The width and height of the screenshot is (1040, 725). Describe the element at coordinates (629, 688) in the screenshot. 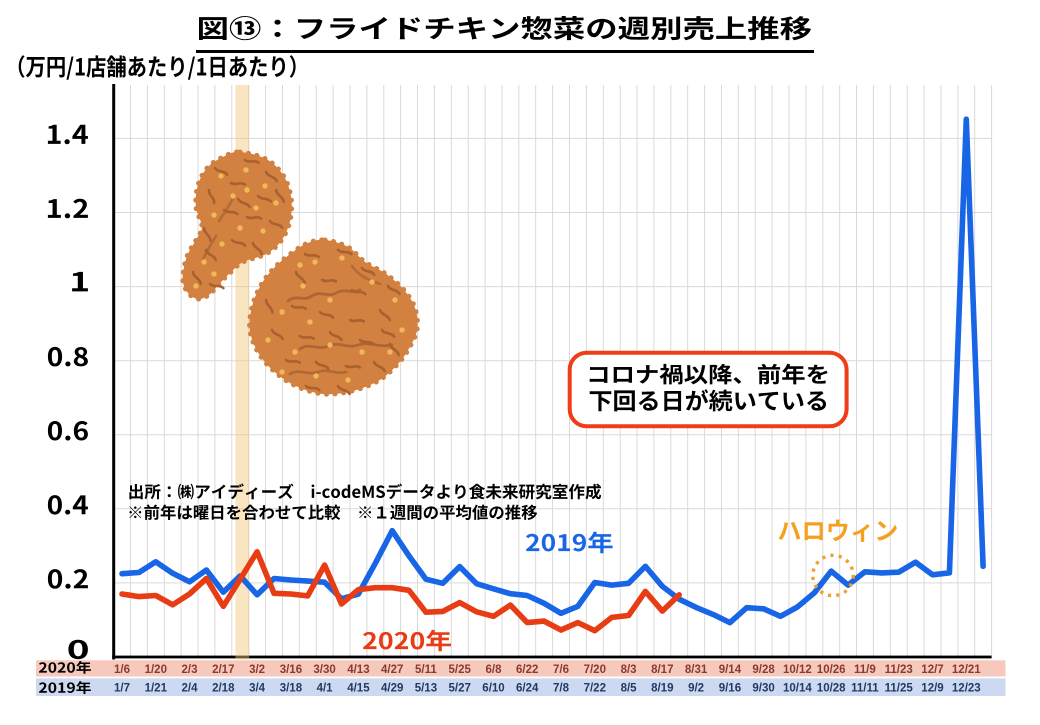

I see `svg-text: 8/5` at that location.